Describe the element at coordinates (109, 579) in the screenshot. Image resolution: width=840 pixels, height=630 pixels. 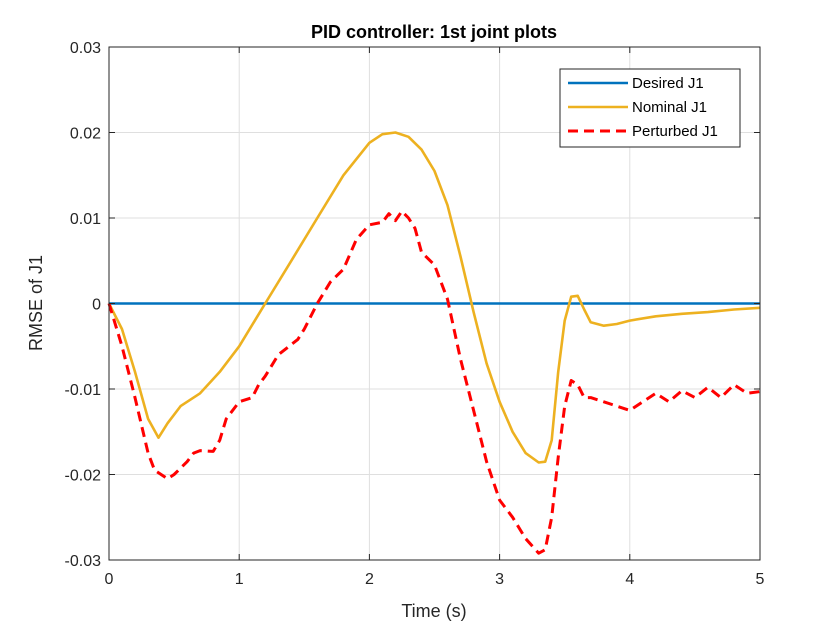
I see `x-tick-label: 0` at that location.